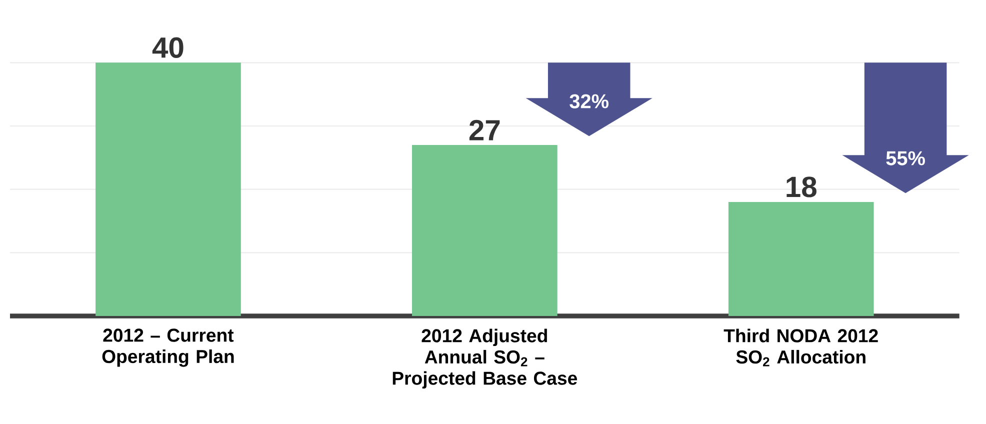 This screenshot has width=986, height=424. I want to click on data-label: 27, so click(484, 130).